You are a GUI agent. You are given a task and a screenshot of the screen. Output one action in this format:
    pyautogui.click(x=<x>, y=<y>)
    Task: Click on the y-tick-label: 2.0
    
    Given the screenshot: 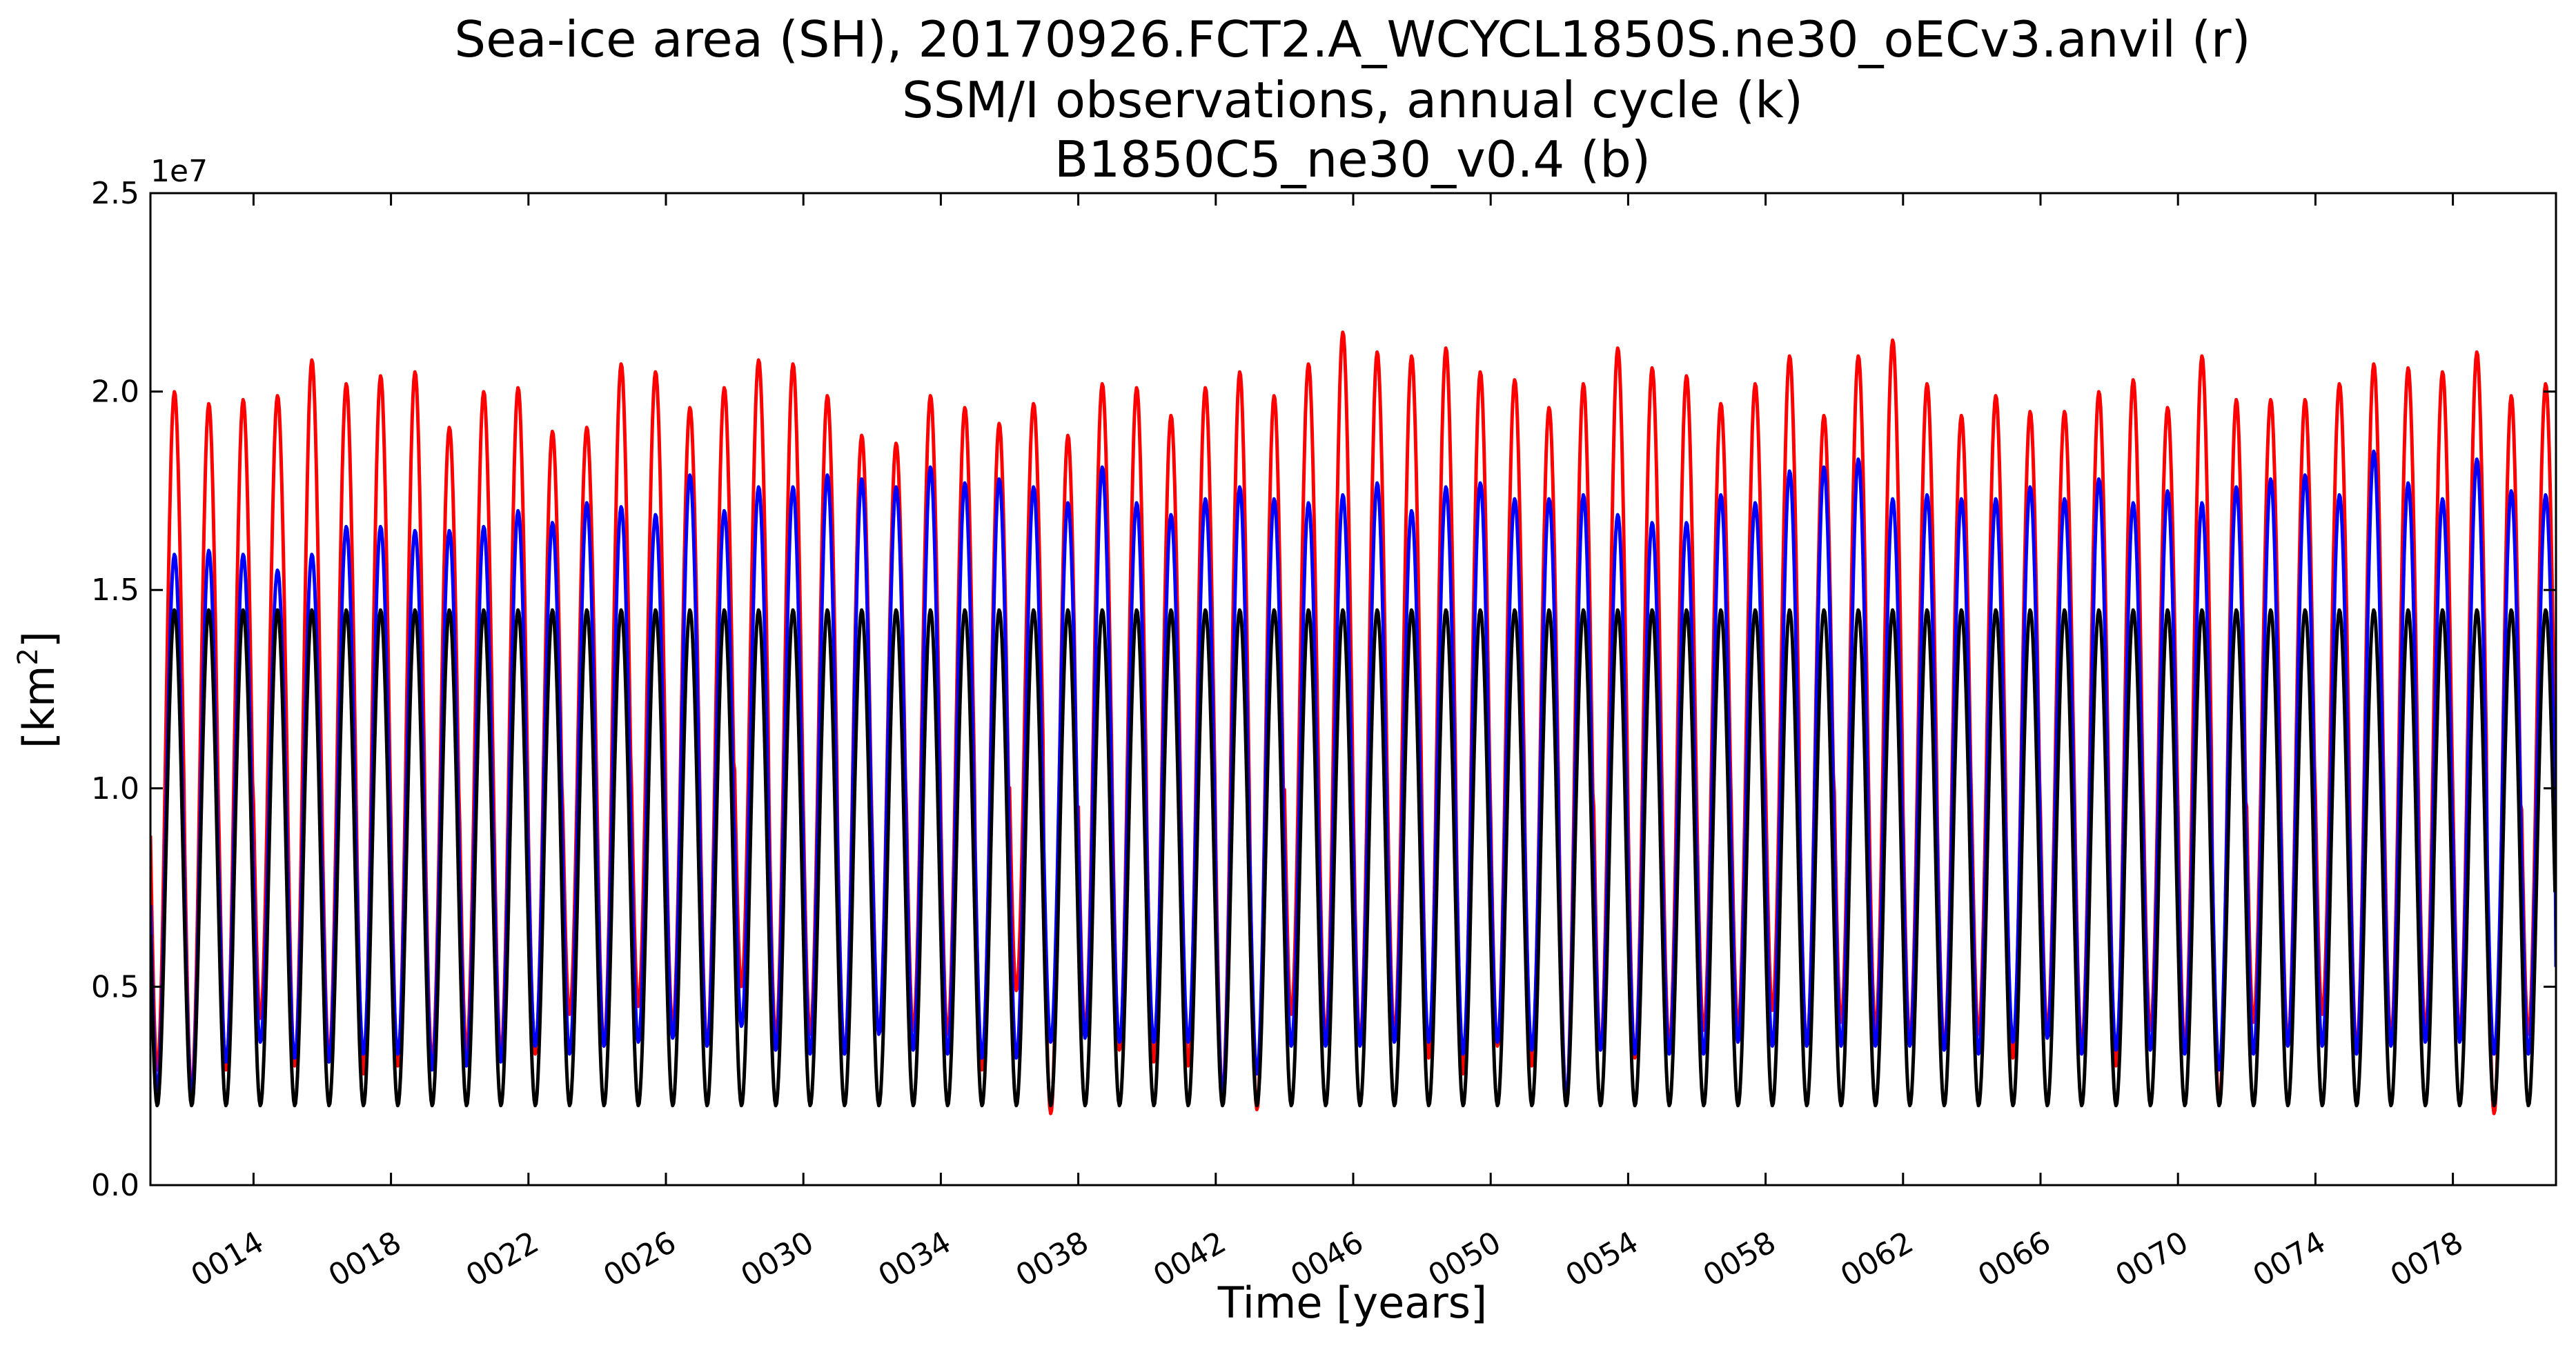 What is the action you would take?
    pyautogui.click(x=115, y=392)
    